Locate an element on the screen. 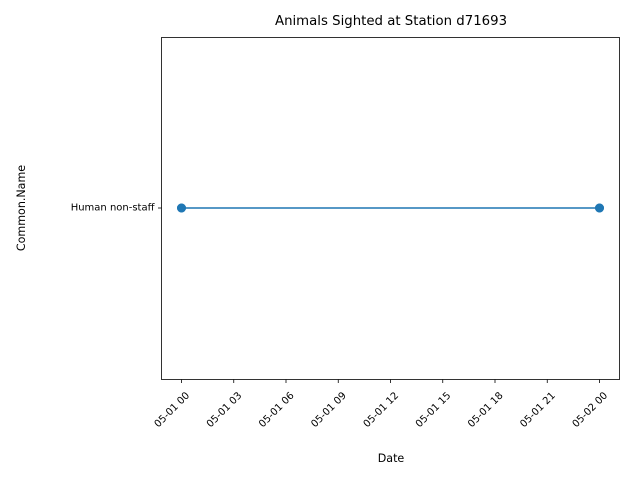 The width and height of the screenshot is (640, 480). x-axis-label: Date is located at coordinates (391, 458).